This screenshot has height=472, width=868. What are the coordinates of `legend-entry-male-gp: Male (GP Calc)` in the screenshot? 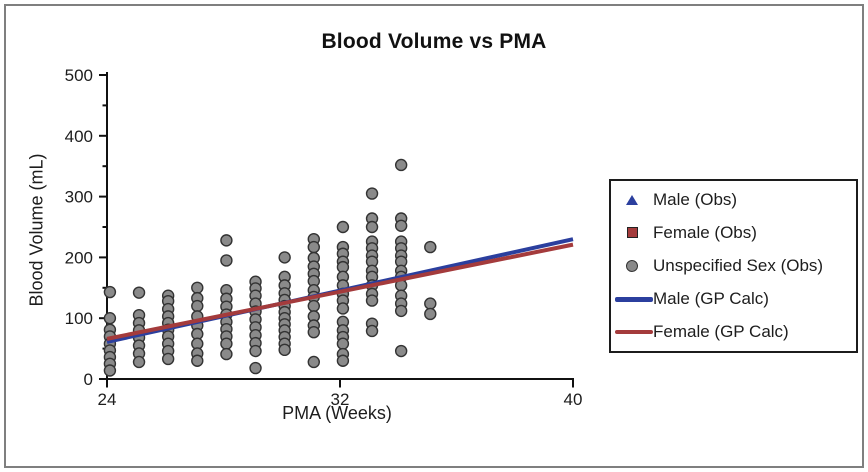 It's located at (733, 299).